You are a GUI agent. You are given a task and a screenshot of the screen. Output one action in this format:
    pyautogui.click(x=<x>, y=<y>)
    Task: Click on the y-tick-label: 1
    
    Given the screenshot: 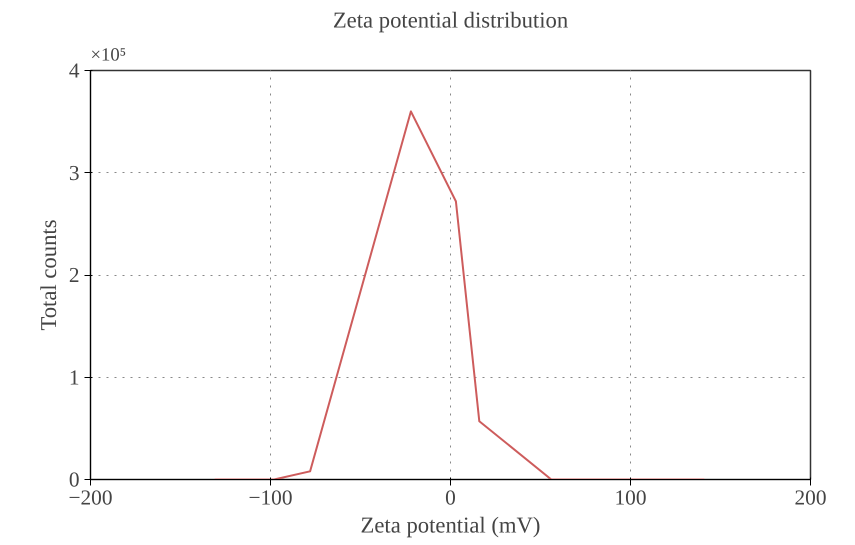 What is the action you would take?
    pyautogui.click(x=74, y=377)
    